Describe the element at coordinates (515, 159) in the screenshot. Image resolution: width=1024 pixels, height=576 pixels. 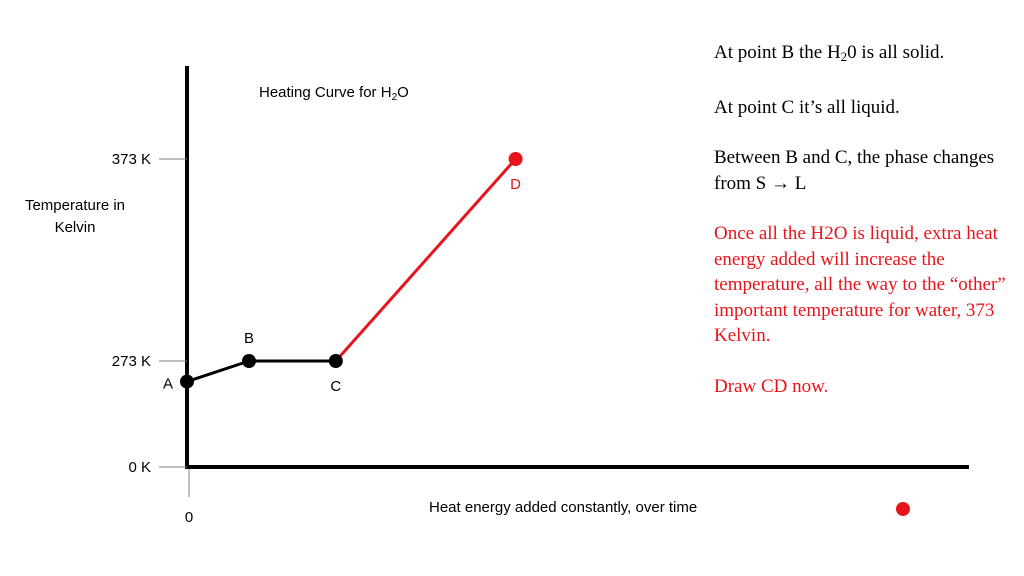
I see `point-d` at that location.